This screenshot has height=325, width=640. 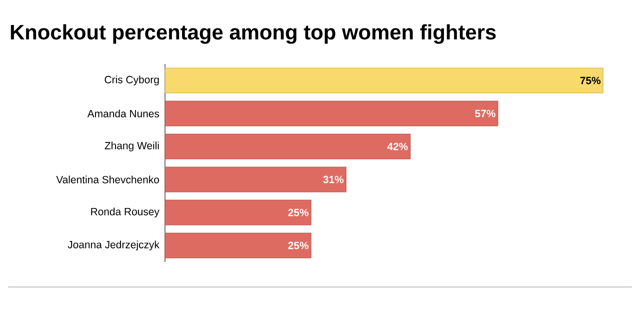 I want to click on data-label: 75%, so click(x=590, y=80).